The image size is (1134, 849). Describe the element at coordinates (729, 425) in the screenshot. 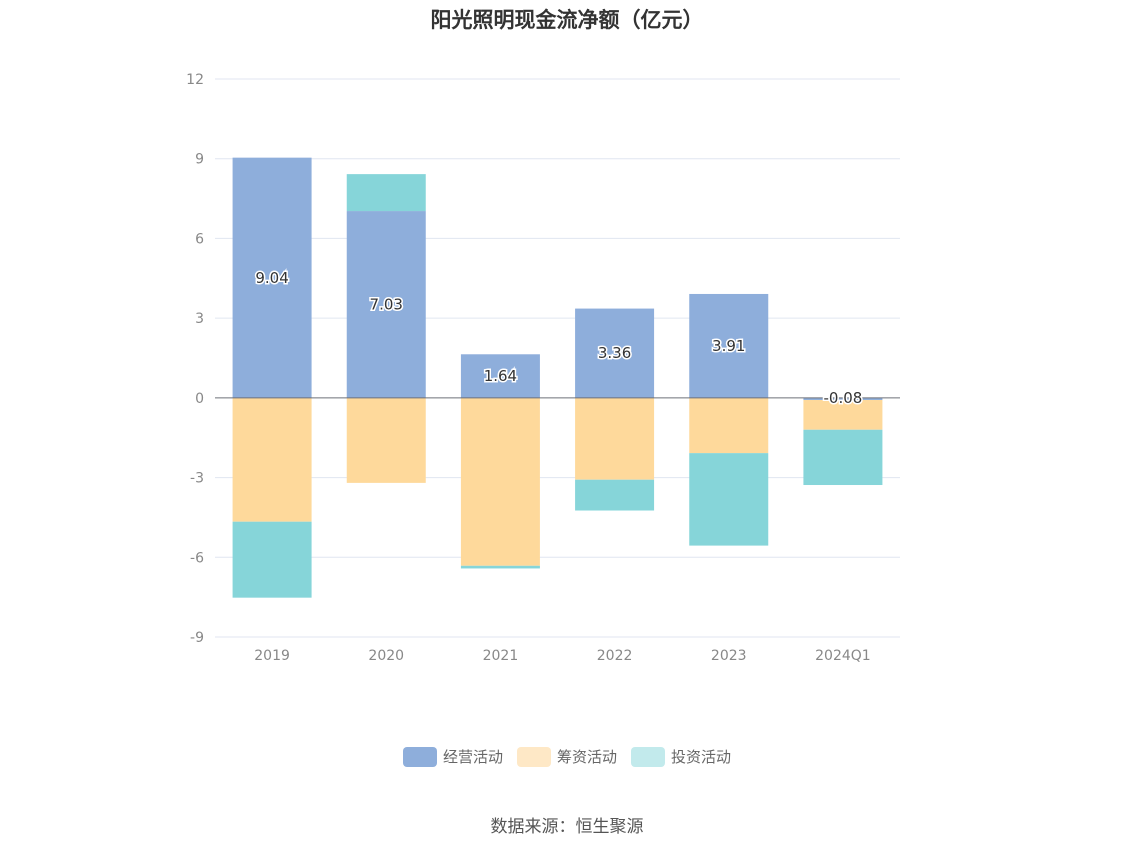

I see `bar-1-2023` at that location.